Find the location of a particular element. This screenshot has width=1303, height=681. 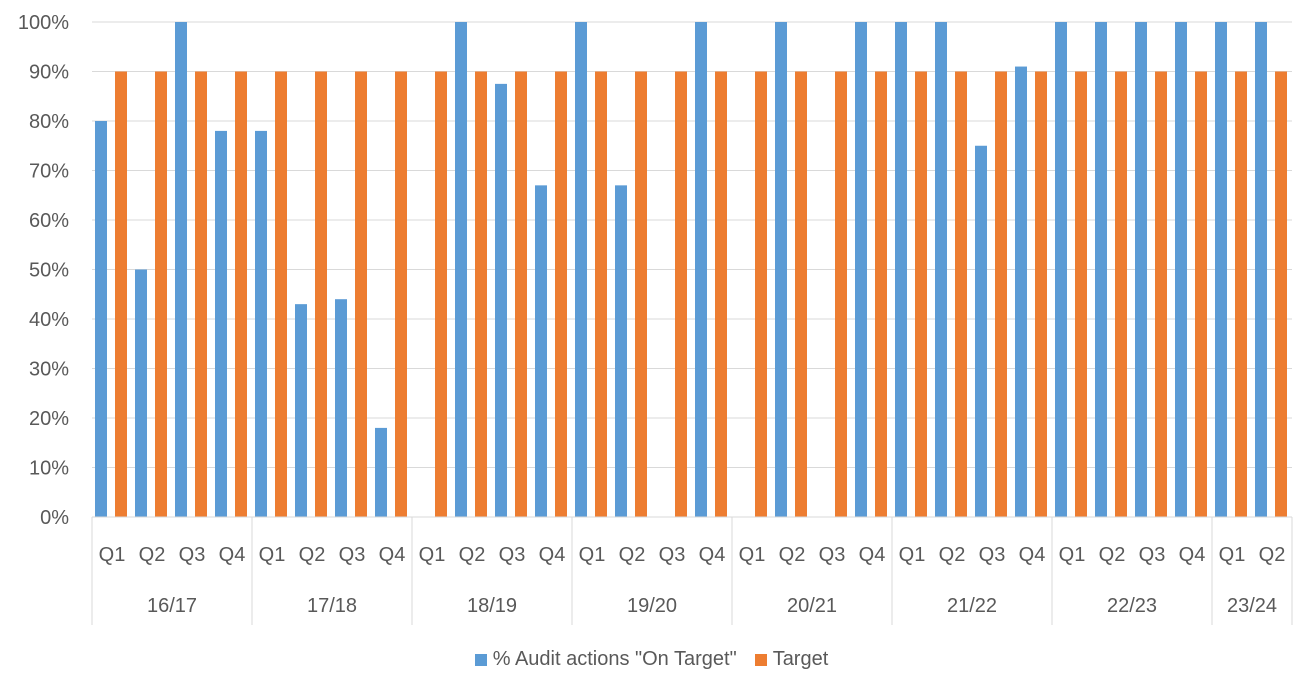

y-tick-label: 50% is located at coordinates (49, 271).